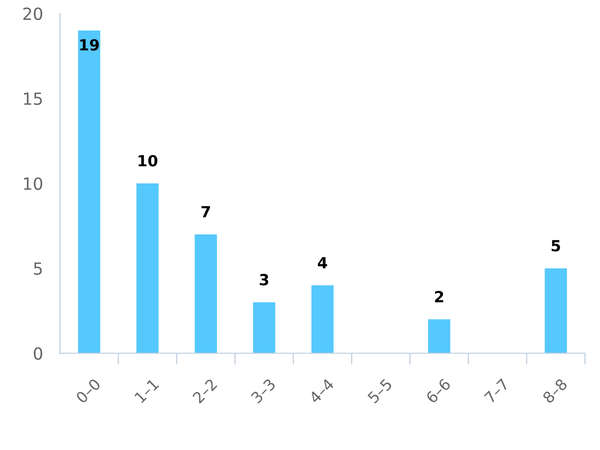  Describe the element at coordinates (263, 391) in the screenshot. I see `x-tick-label: 3–3` at that location.